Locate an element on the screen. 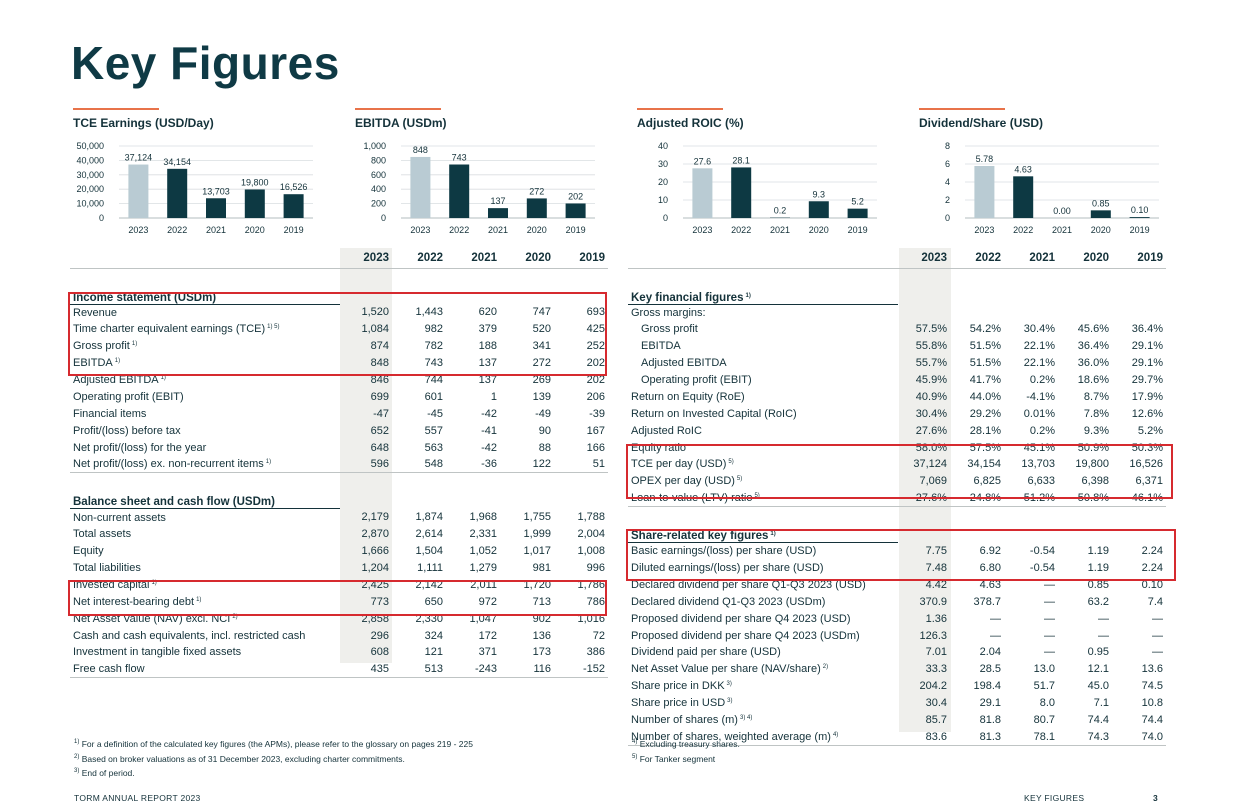 The image size is (1235, 811). chart-title: EBITDA (USDm) is located at coordinates (401, 123).